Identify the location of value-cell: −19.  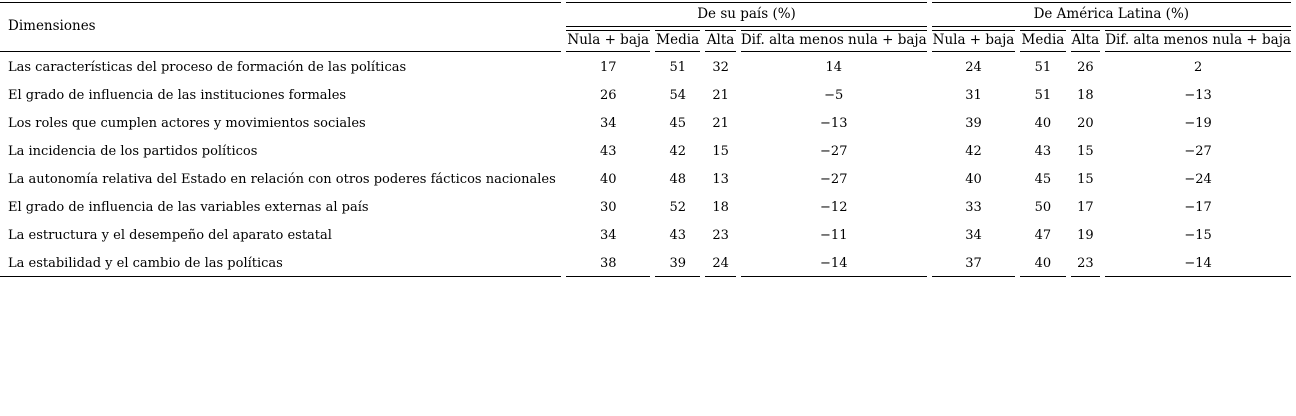
(1198, 123).